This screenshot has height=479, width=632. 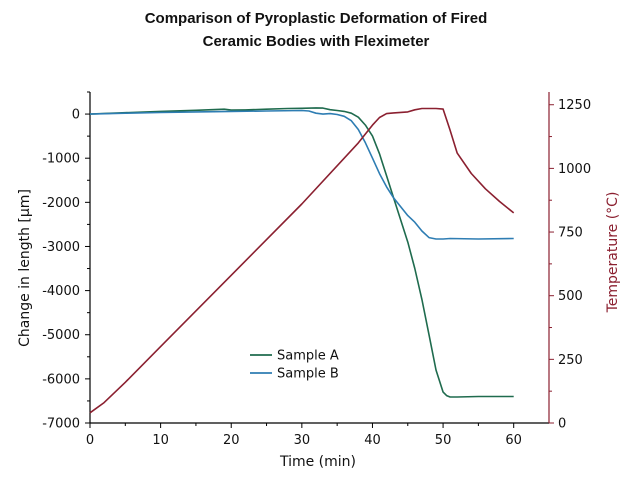 I want to click on y2-axis-label: Temperature (°C), so click(x=613, y=253).